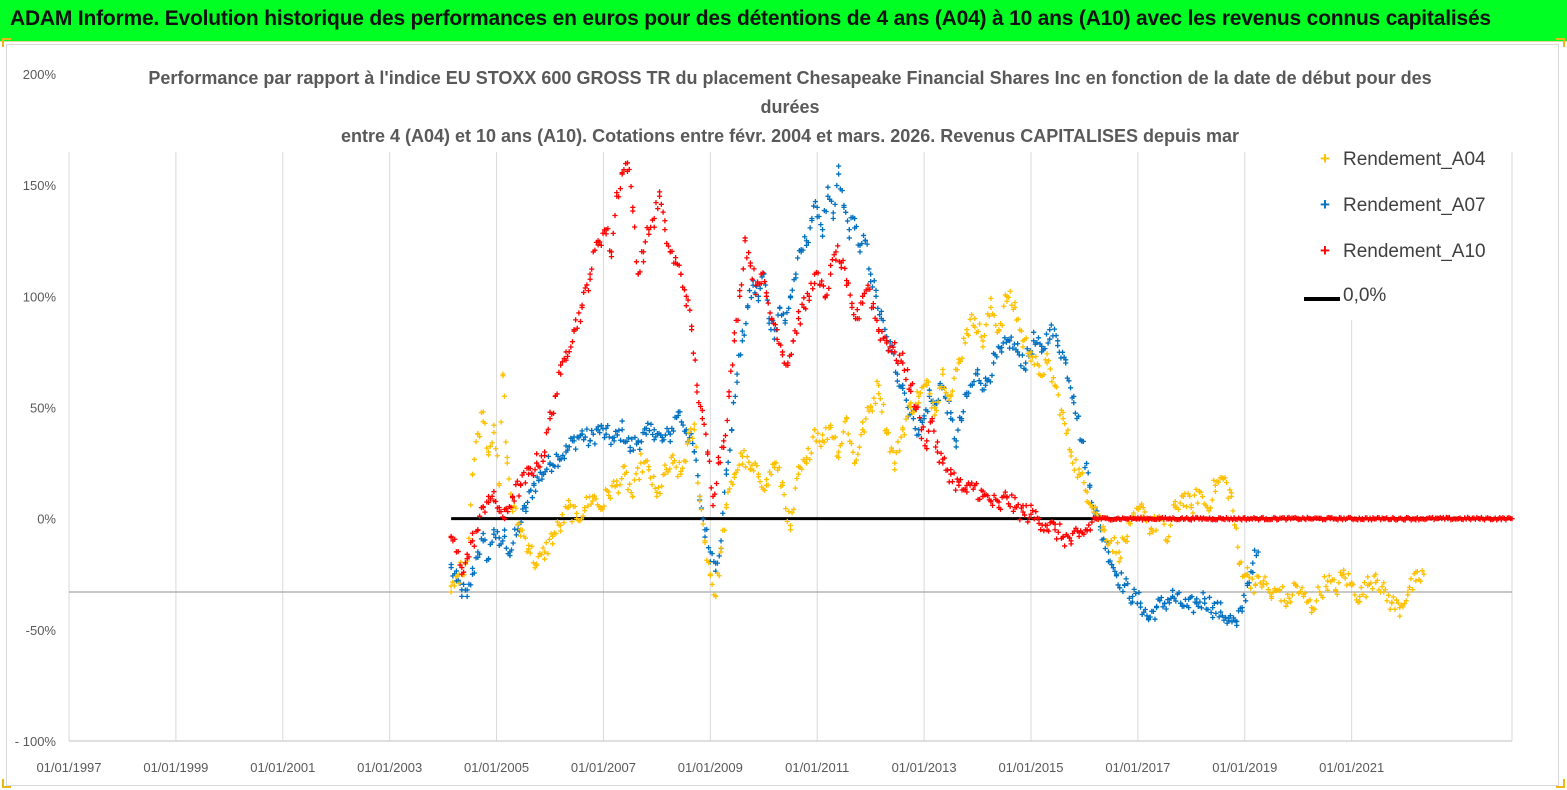 The width and height of the screenshot is (1567, 790). What do you see at coordinates (6, 783) in the screenshot?
I see `selection-handle-bottom-left` at bounding box center [6, 783].